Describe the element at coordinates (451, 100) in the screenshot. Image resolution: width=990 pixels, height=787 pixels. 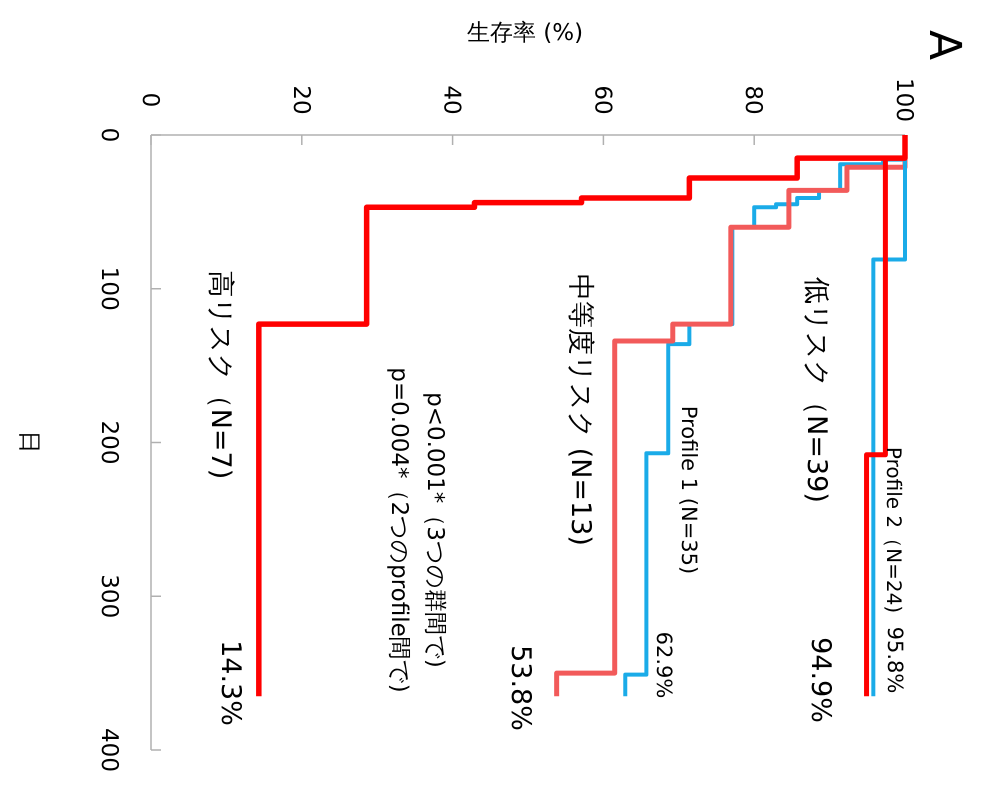
I see `xtick: 40` at that location.